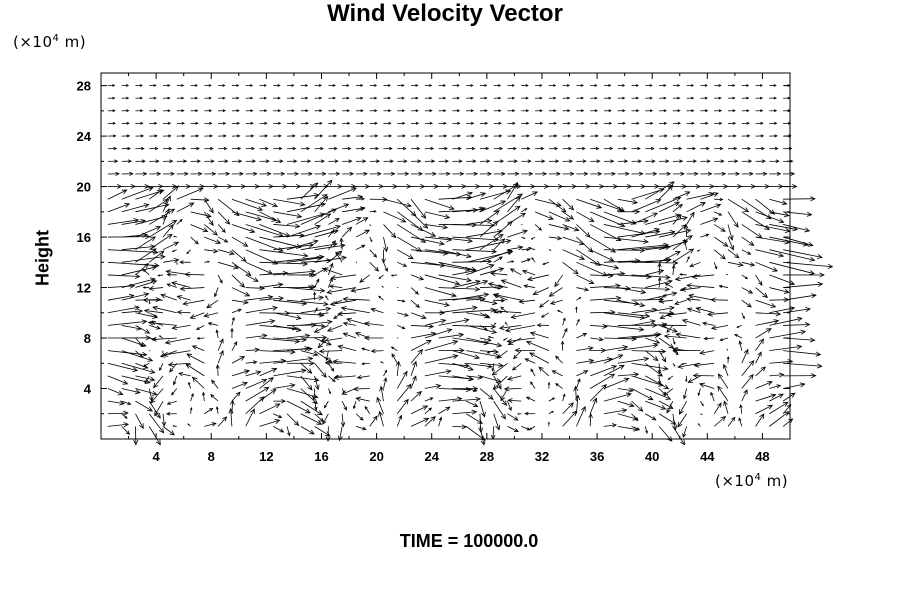 This screenshot has height=600, width=900. I want to click on x-tick-label: 28, so click(487, 456).